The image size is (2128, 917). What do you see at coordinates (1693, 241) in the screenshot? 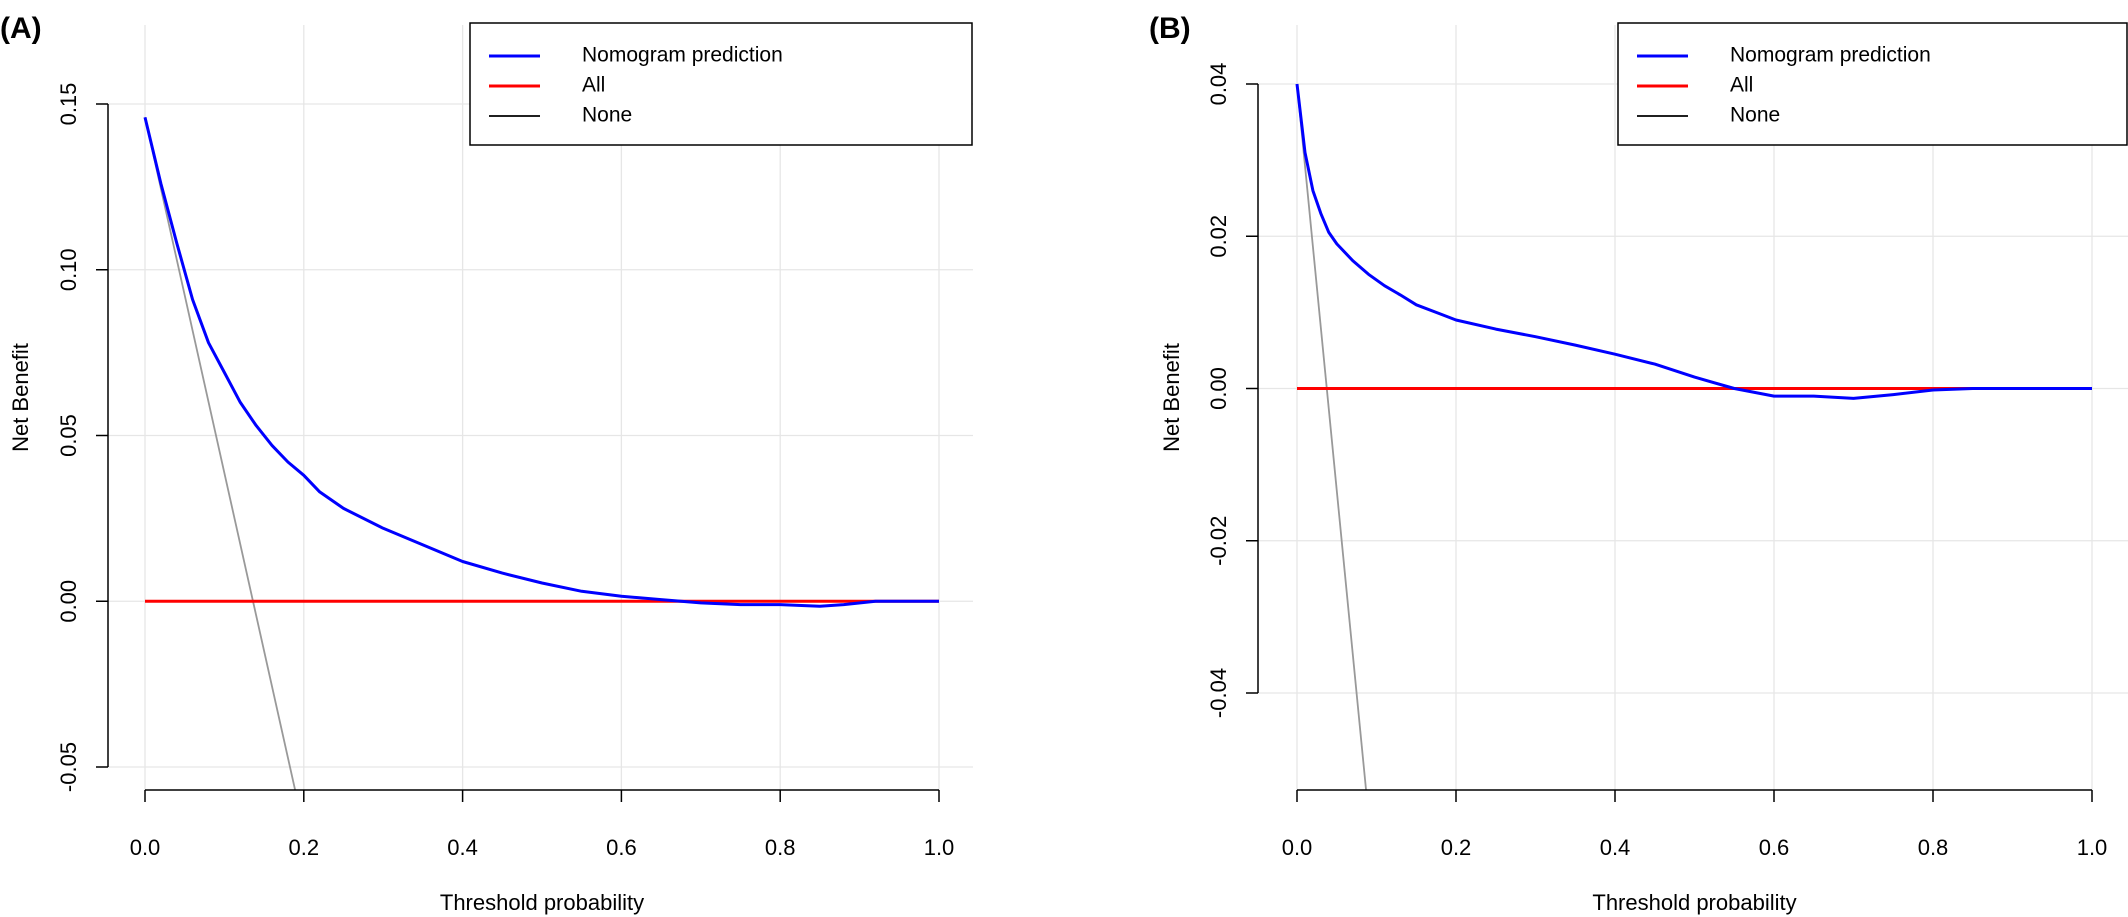
I see `series-line-nomogram-prediction` at bounding box center [1693, 241].